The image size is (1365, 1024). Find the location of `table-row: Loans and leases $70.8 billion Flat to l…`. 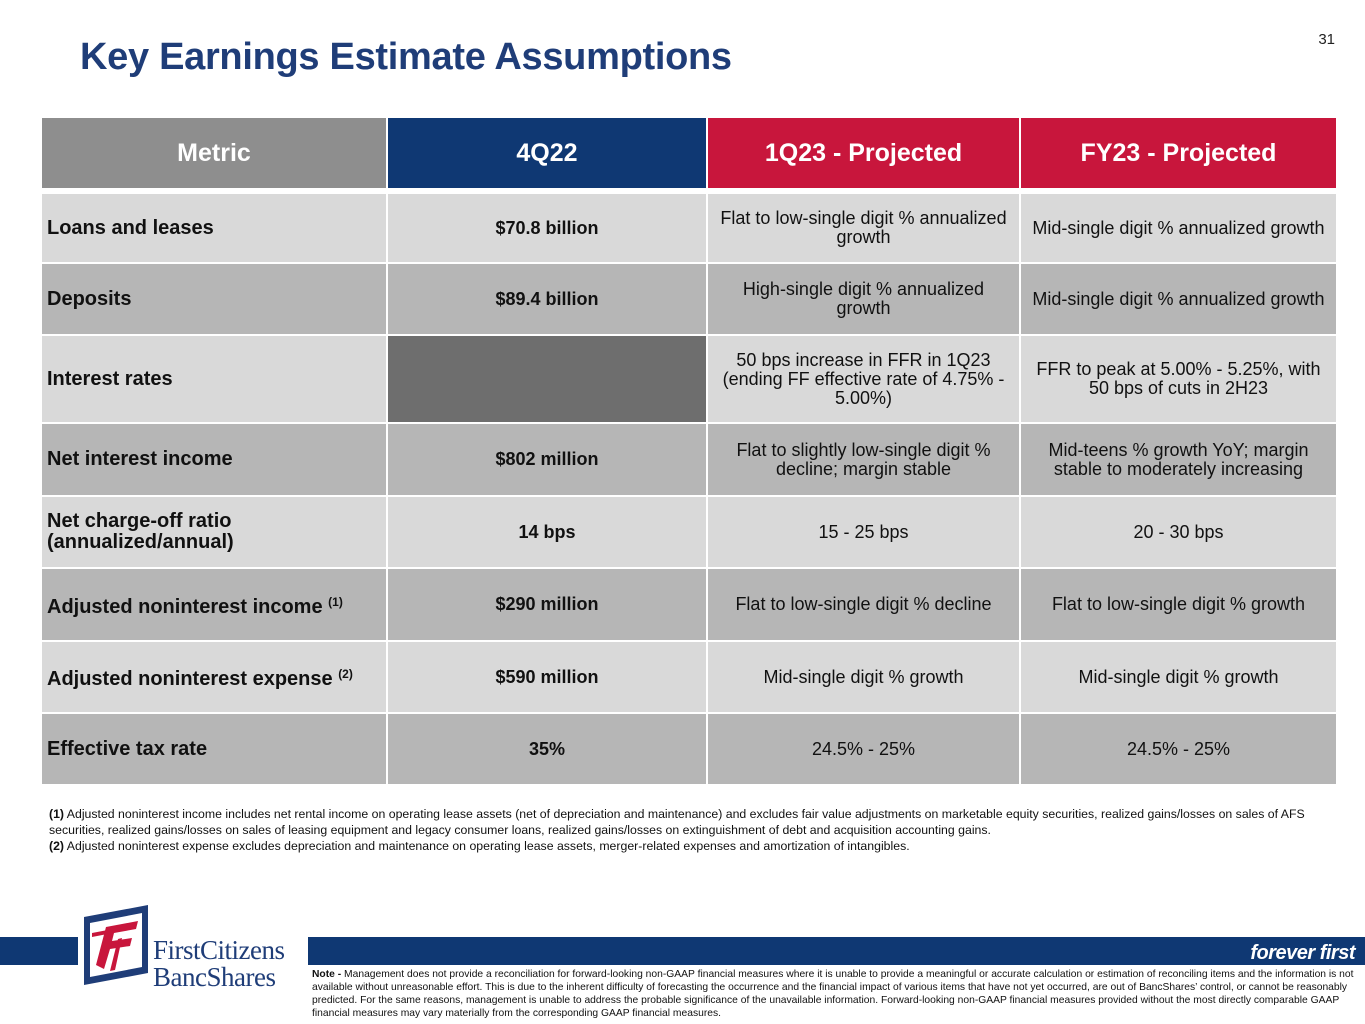

table-row: Loans and leases $70.8 billion Flat to l… is located at coordinates (689, 227).